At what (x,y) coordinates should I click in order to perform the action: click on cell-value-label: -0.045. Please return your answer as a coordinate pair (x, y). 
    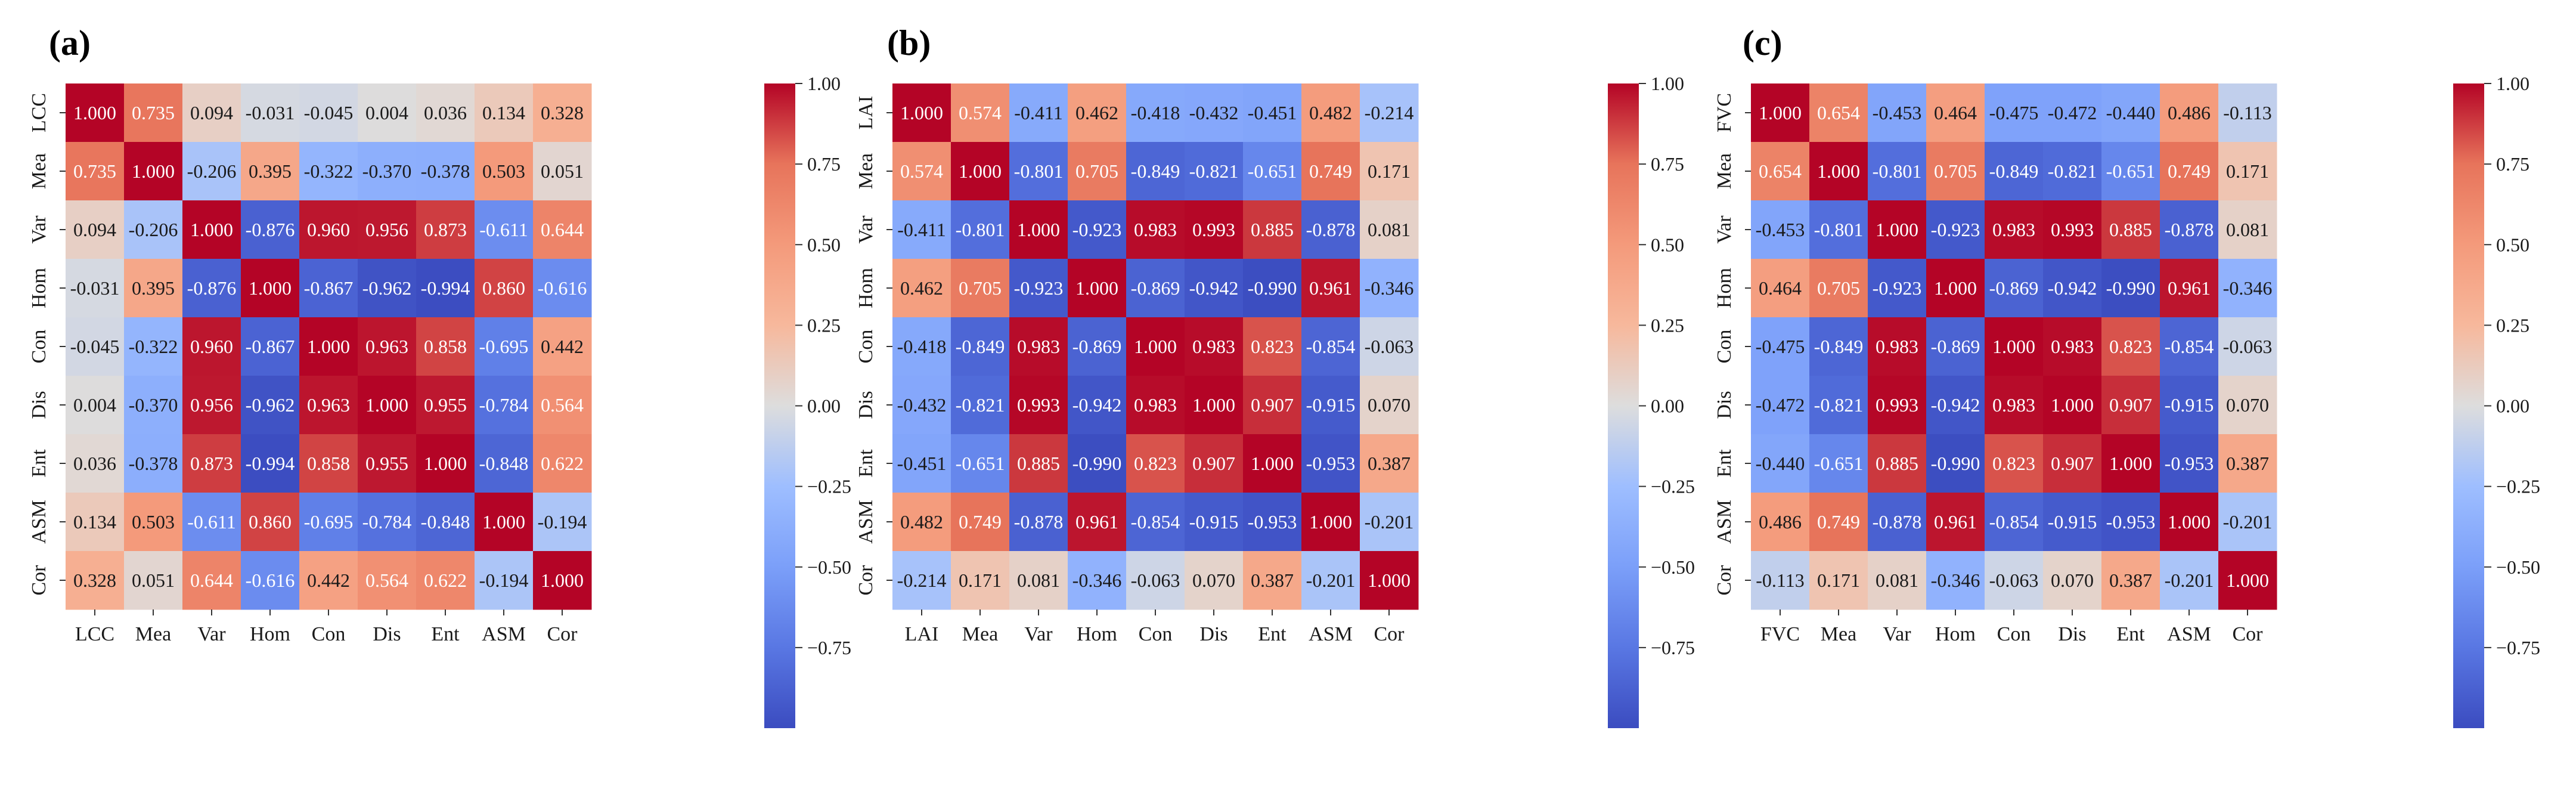
    Looking at the image, I should click on (329, 112).